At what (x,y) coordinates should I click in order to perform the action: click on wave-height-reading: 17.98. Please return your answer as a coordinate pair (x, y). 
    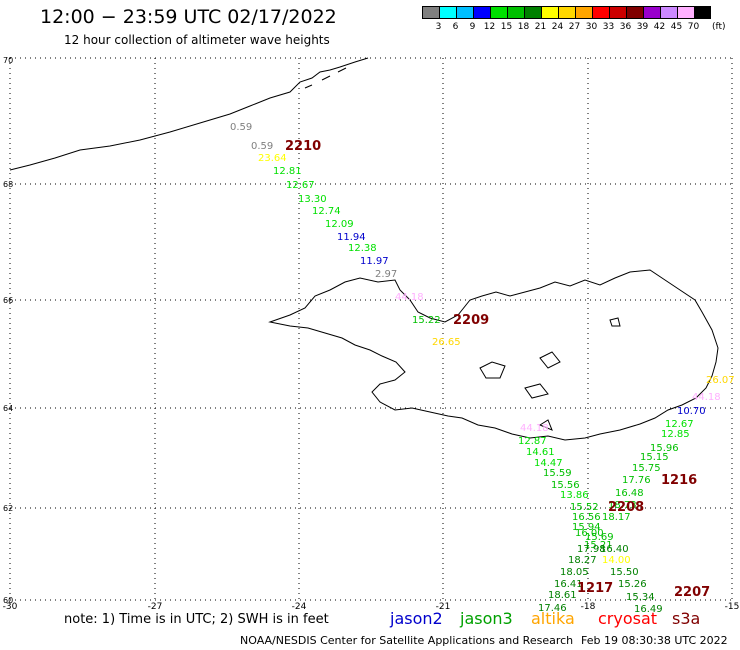
    Looking at the image, I should click on (591, 549).